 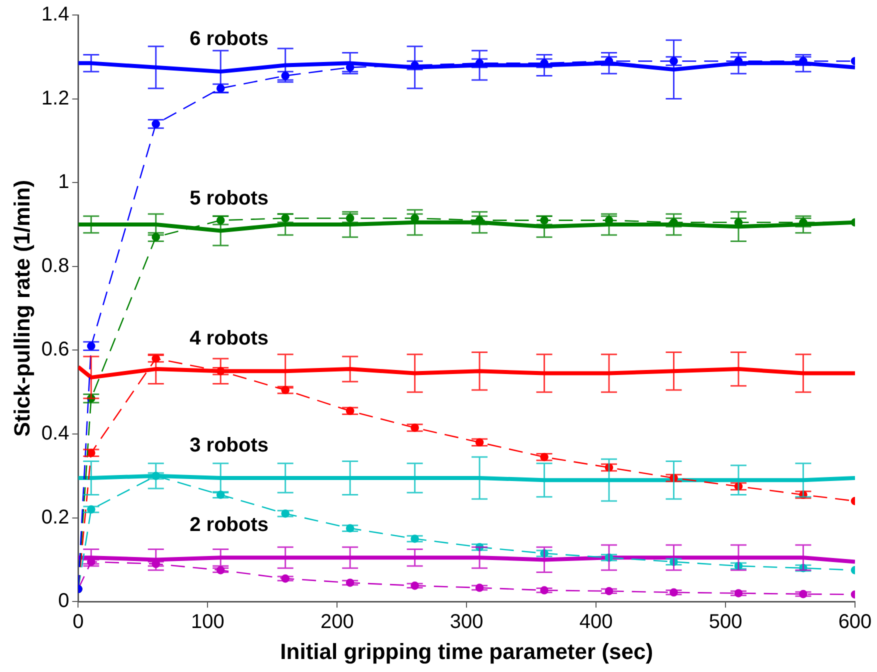 What do you see at coordinates (337, 622) in the screenshot?
I see `x-tick-label: 200` at bounding box center [337, 622].